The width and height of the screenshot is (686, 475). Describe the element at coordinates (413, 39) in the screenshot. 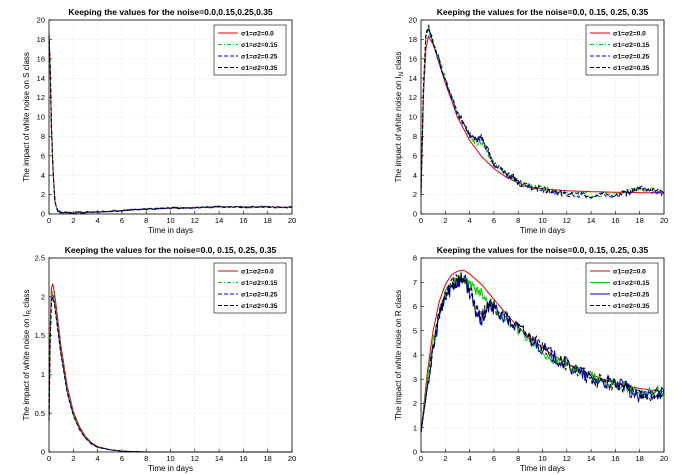

I see `y-tick-label: 18` at that location.